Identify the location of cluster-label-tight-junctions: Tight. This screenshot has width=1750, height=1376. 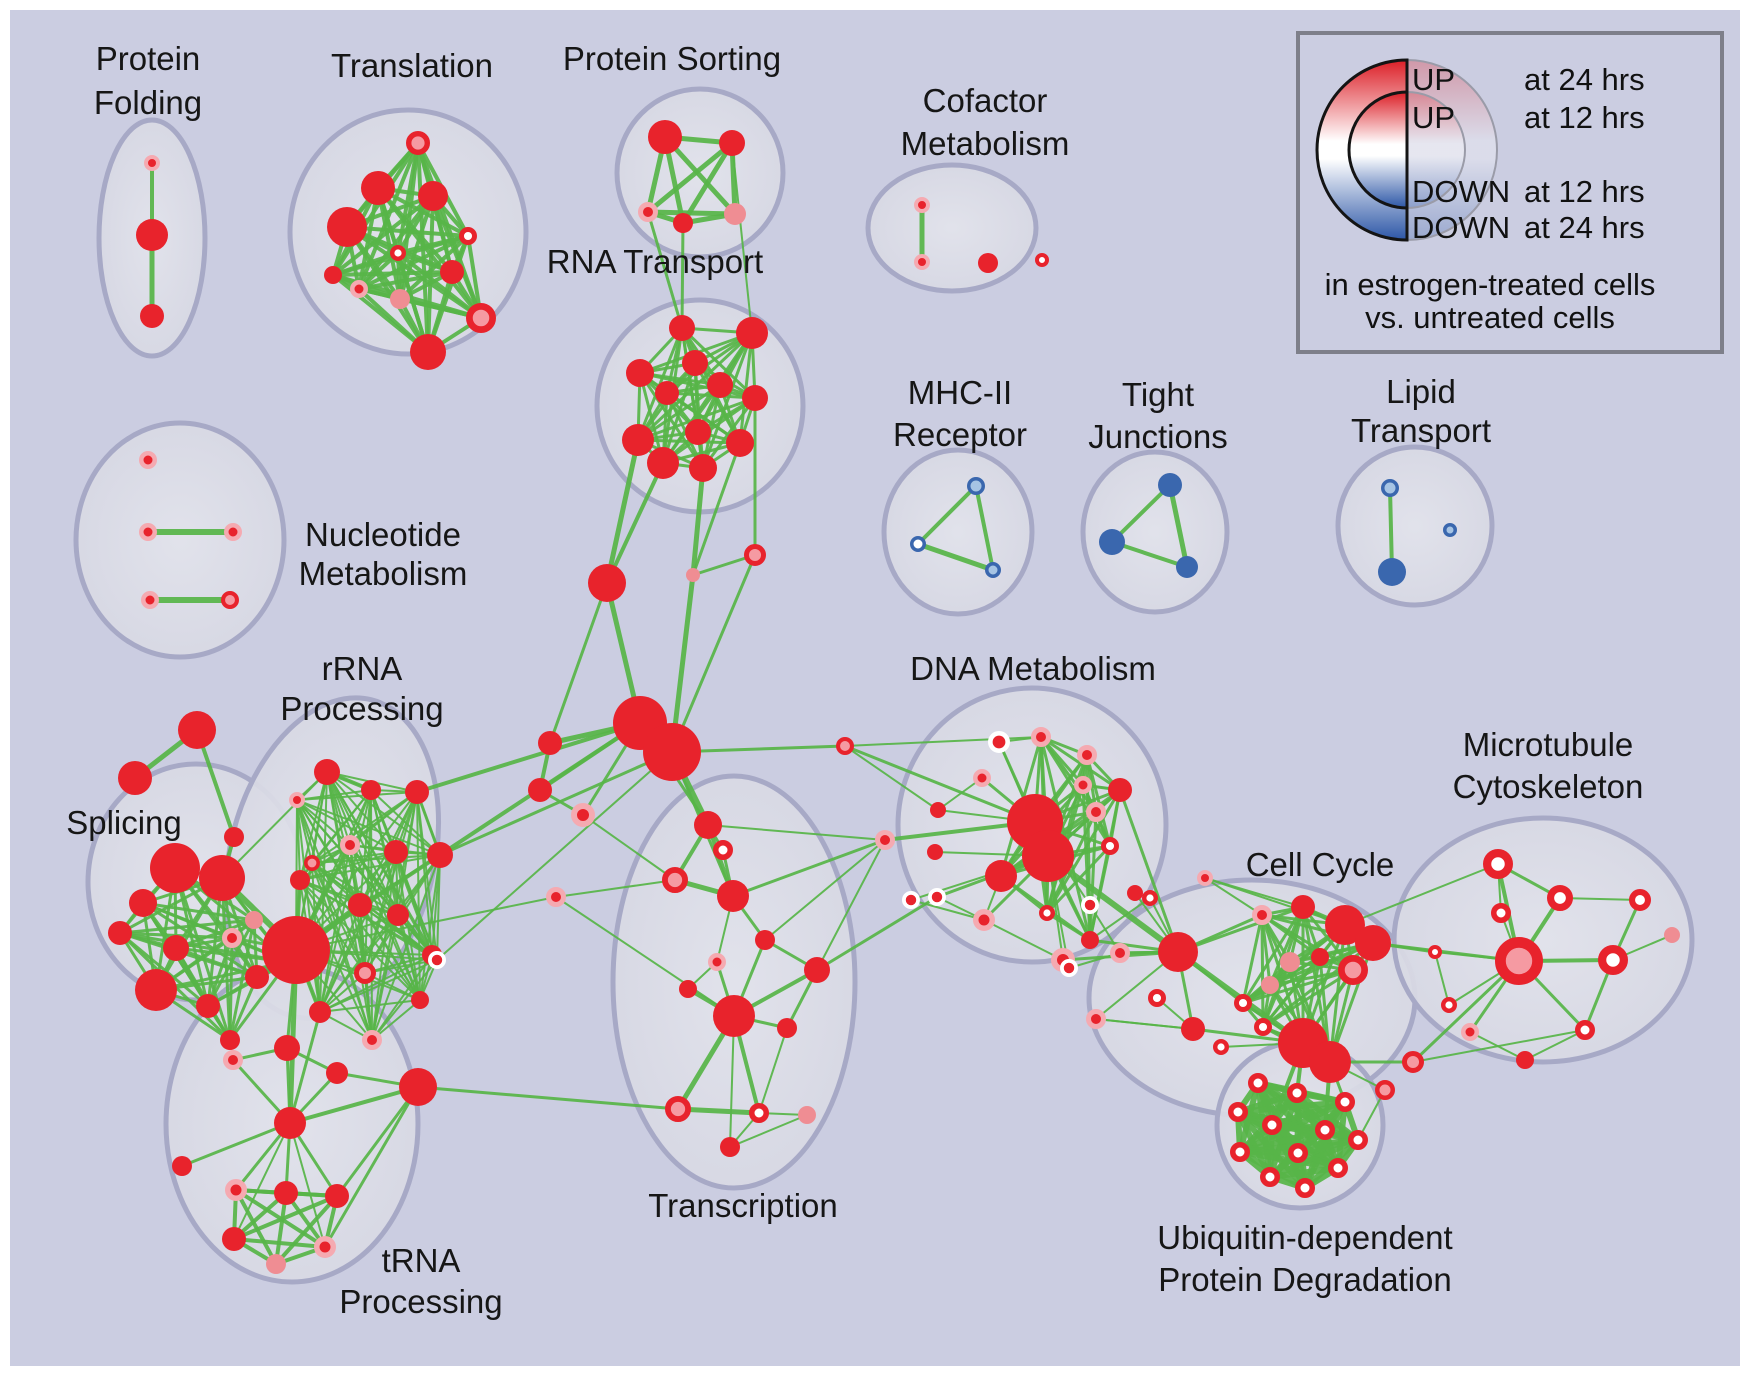
(1158, 394).